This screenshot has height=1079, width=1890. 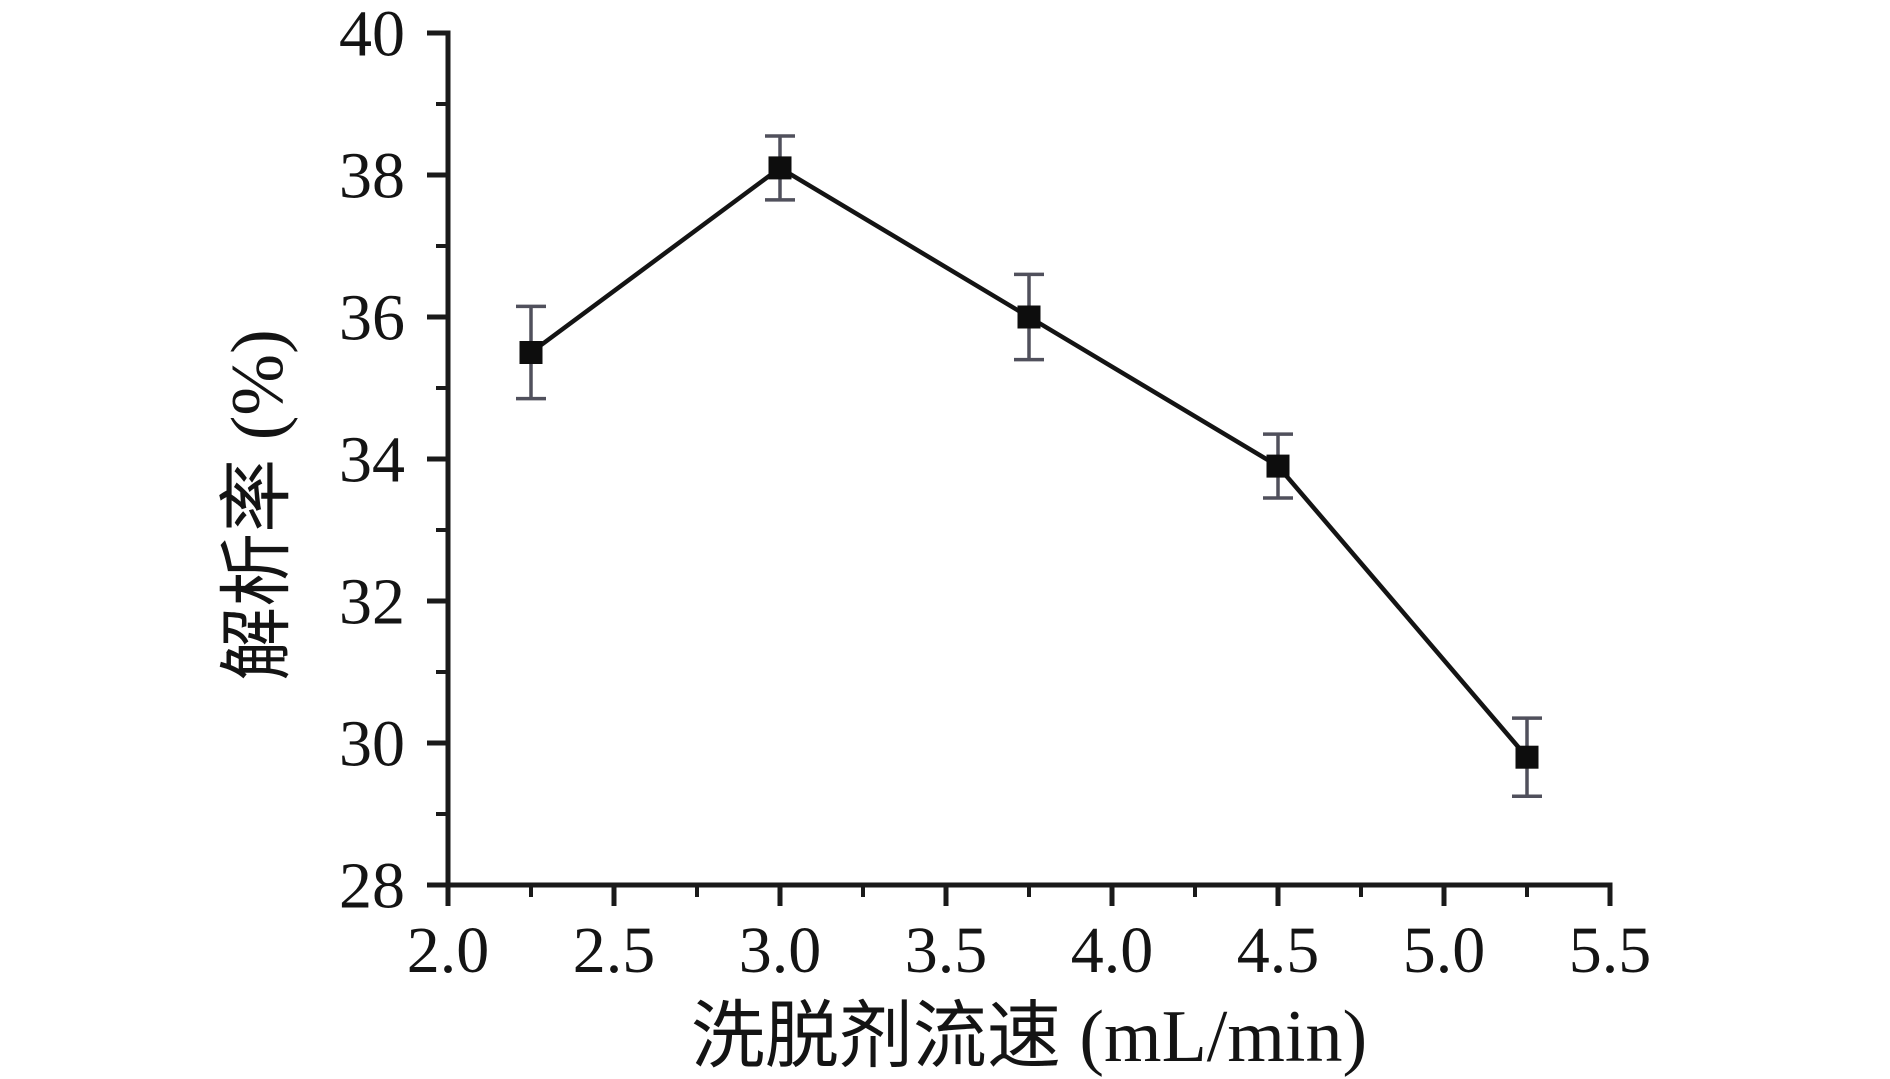 What do you see at coordinates (372, 317) in the screenshot?
I see `y-tick-label: 36` at bounding box center [372, 317].